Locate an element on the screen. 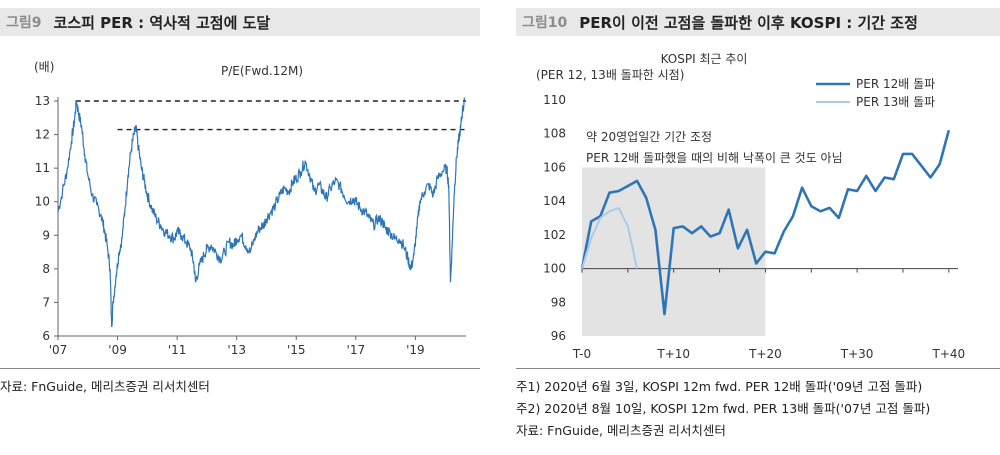  figure-9-divider is located at coordinates (240, 368).